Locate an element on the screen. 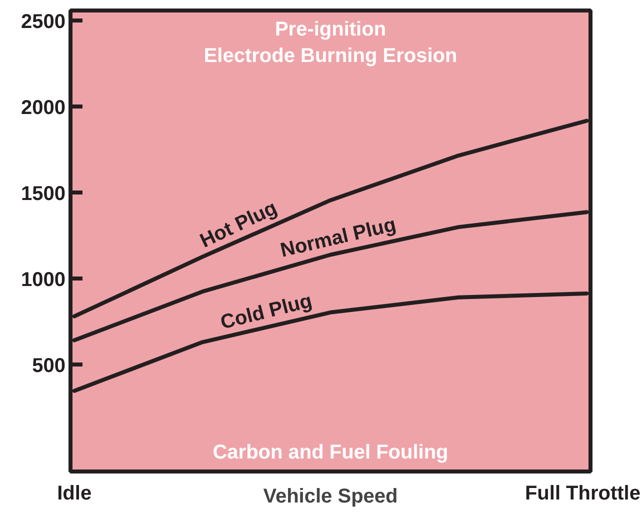  x-axis-title: Vehicle Speed is located at coordinates (330, 497).